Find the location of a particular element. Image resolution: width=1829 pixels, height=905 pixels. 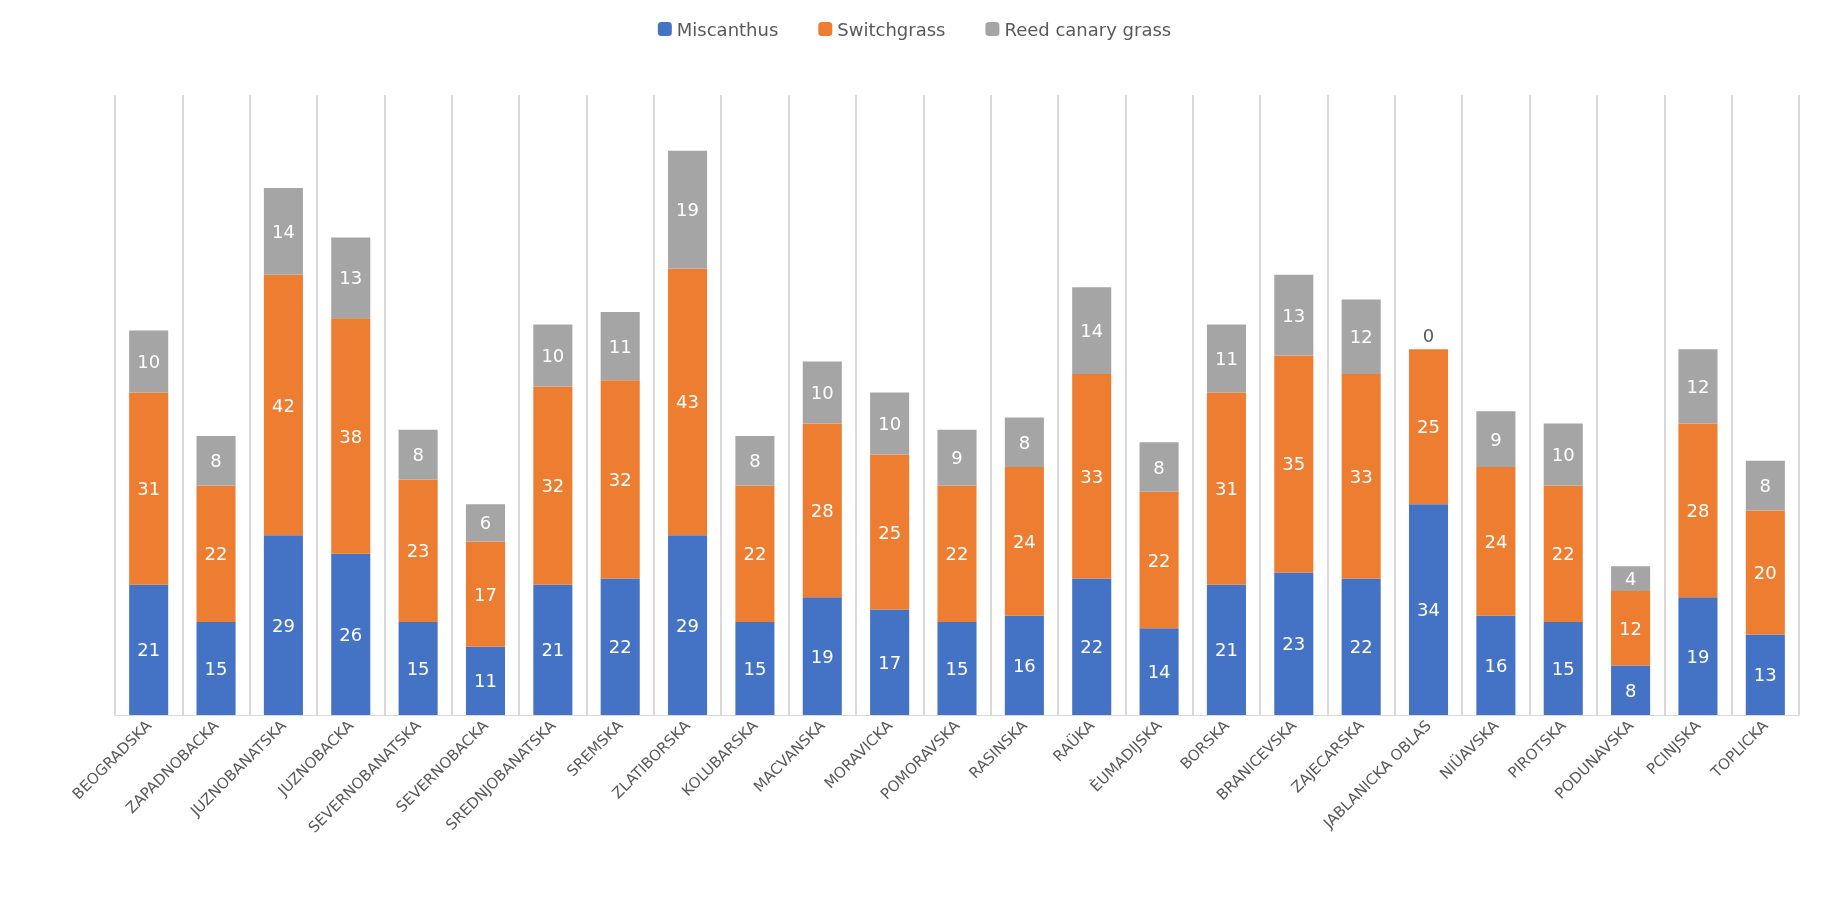

data-label: 9 is located at coordinates (1496, 439).